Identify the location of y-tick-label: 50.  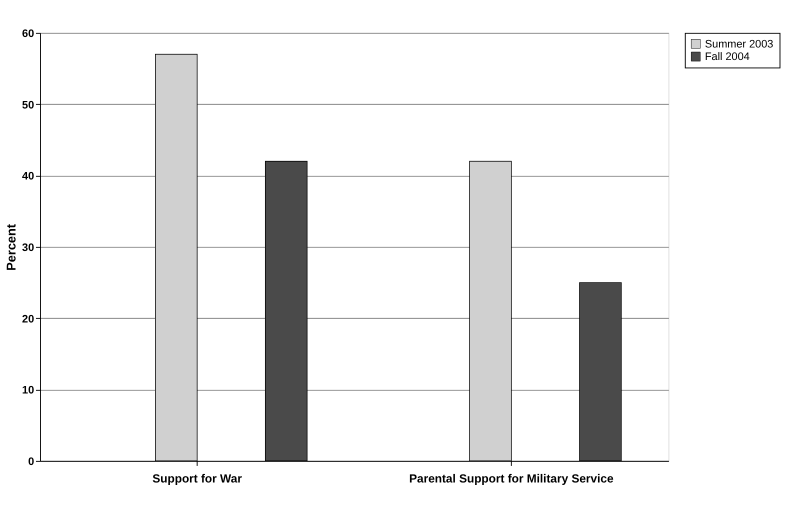
(28, 105).